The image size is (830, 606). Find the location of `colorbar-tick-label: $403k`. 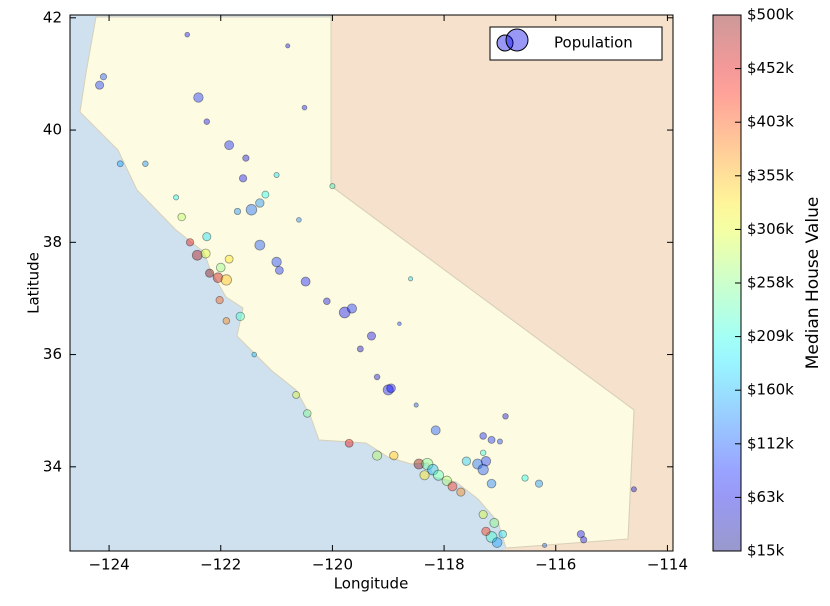

colorbar-tick-label: $403k is located at coordinates (770, 122).